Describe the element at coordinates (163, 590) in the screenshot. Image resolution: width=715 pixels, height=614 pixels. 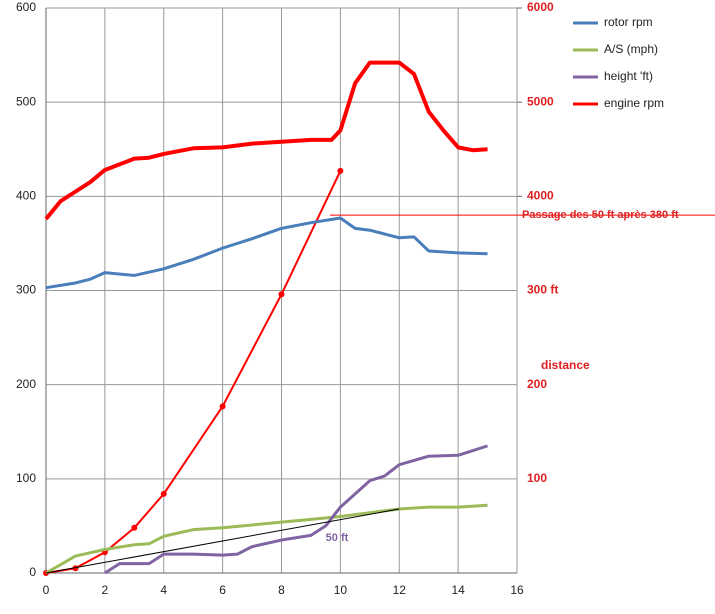
I see `x-tick-label: 4` at that location.